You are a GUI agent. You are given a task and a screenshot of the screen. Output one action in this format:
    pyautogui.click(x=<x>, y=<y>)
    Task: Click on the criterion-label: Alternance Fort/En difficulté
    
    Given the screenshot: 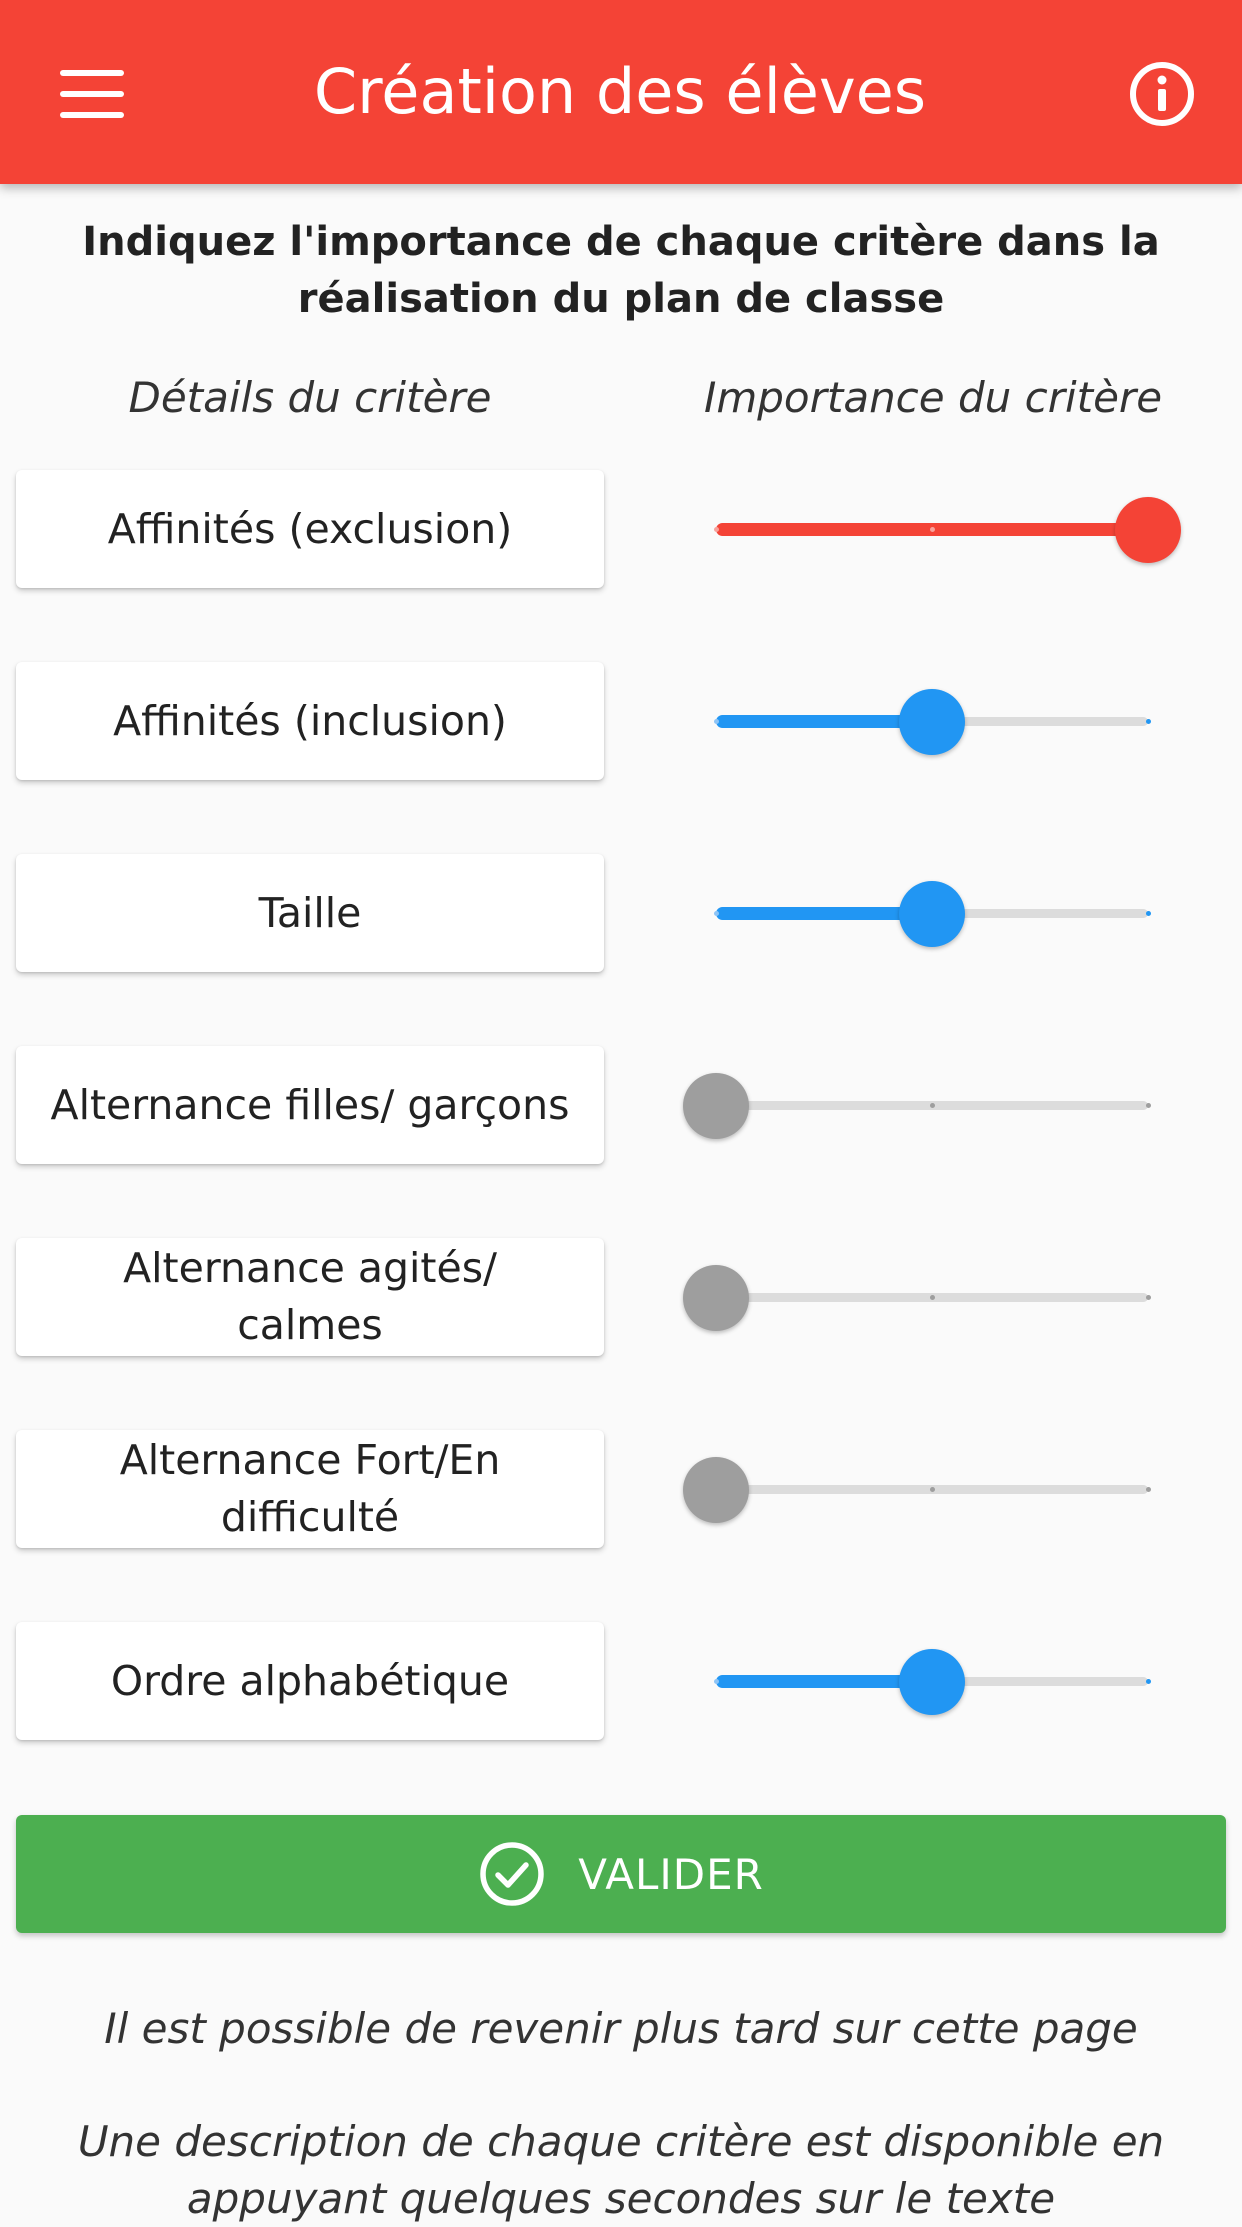 What is the action you would take?
    pyautogui.click(x=310, y=1488)
    